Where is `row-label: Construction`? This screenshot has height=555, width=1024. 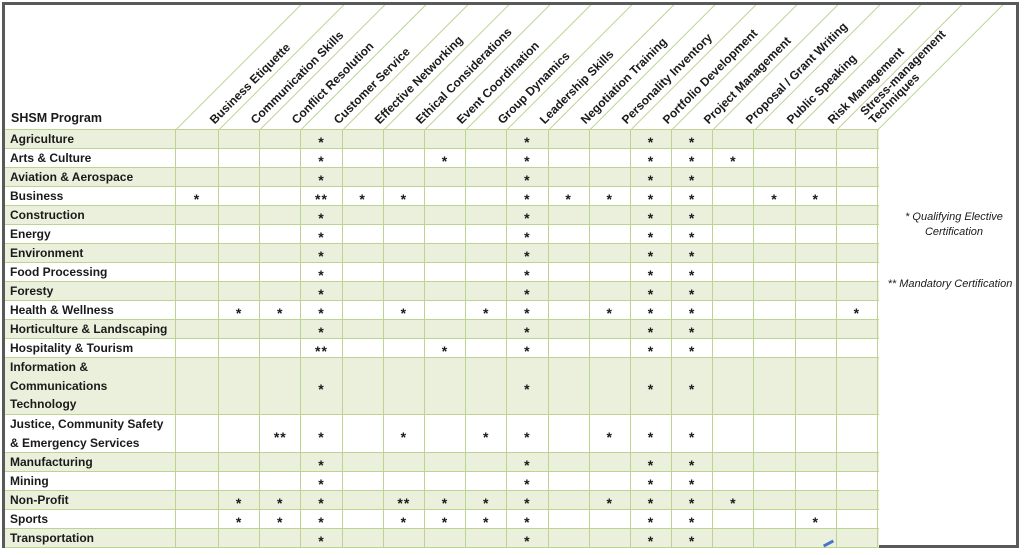 row-label: Construction is located at coordinates (90, 215).